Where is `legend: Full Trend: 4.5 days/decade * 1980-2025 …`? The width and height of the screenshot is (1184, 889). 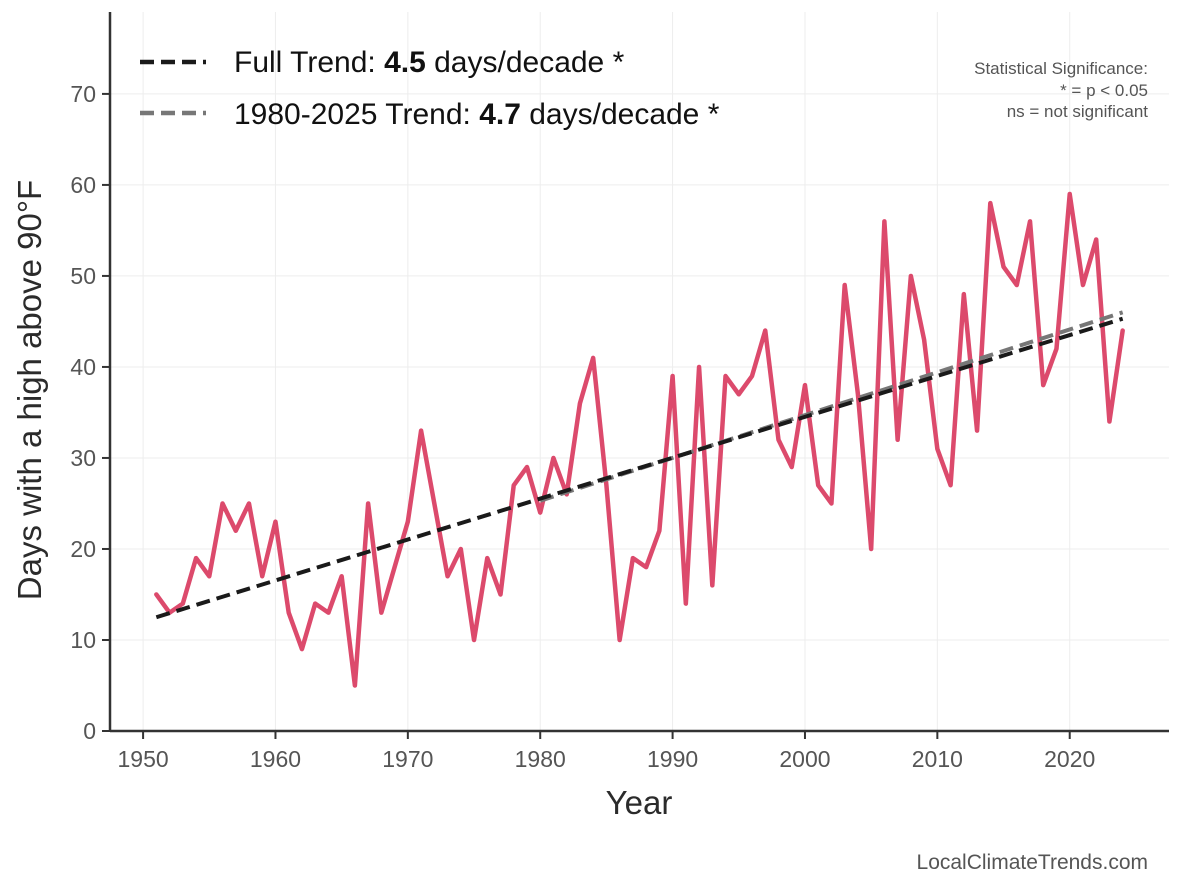 legend: Full Trend: 4.5 days/decade * 1980-2025 … is located at coordinates (430, 88).